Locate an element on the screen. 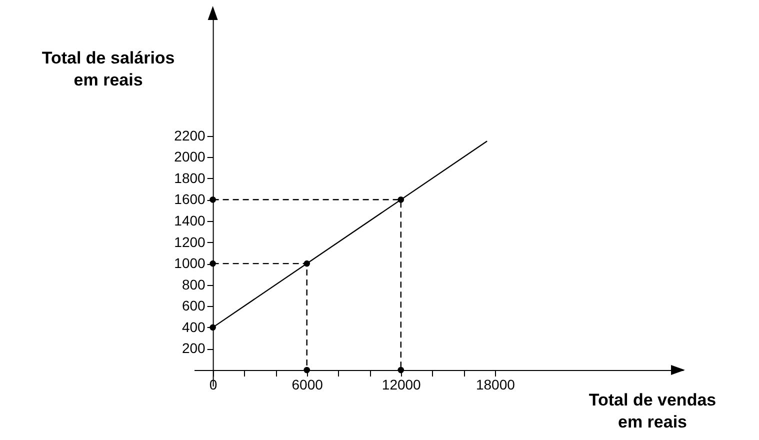  y-tick-label: 2000 is located at coordinates (190, 156).